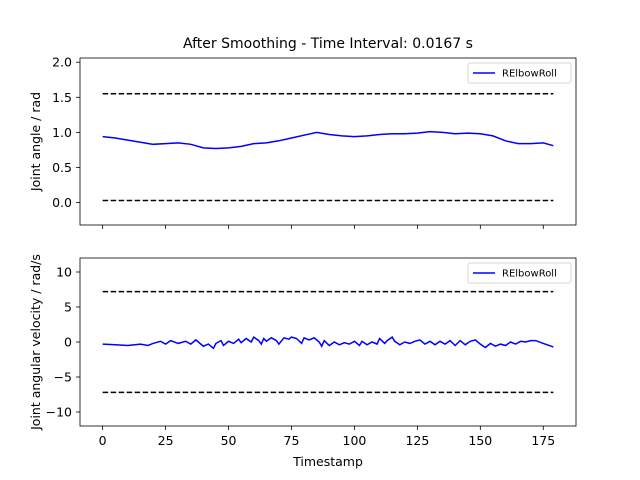 The height and width of the screenshot is (480, 640). Describe the element at coordinates (327, 461) in the screenshot. I see `x-axis-label: Timestamp` at that location.